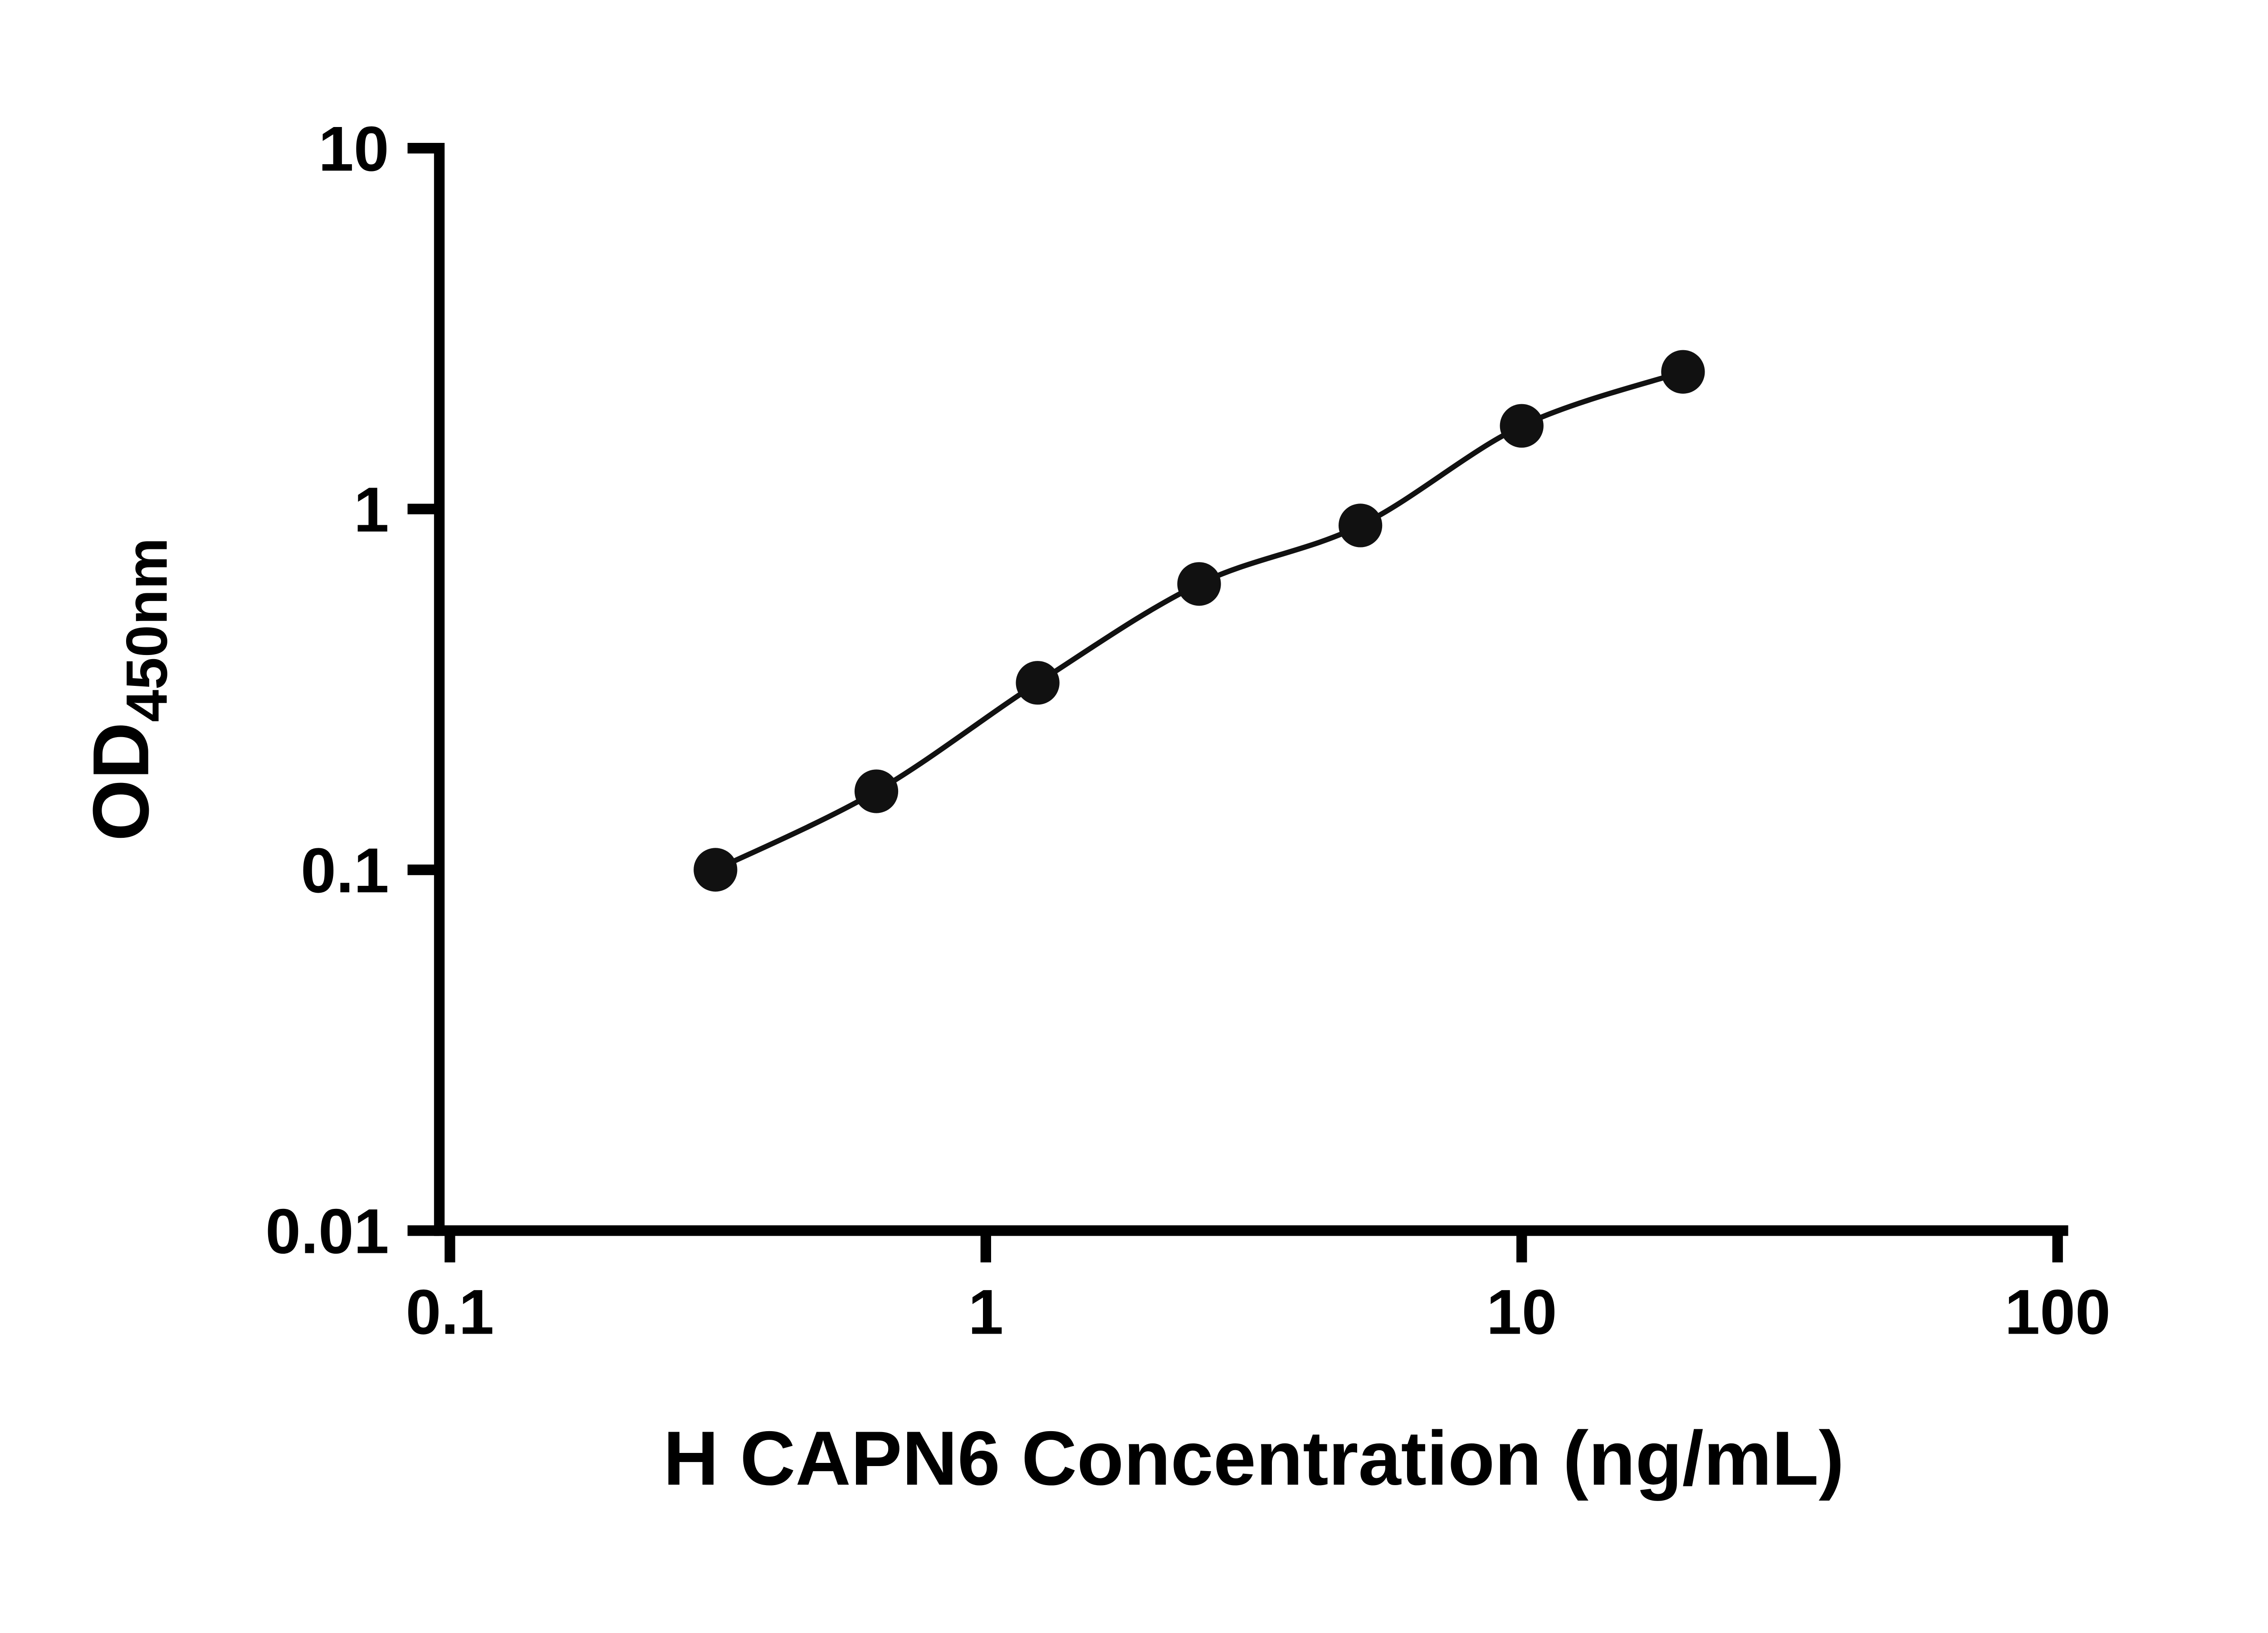  I want to click on y-tick-label: 10, so click(353, 148).